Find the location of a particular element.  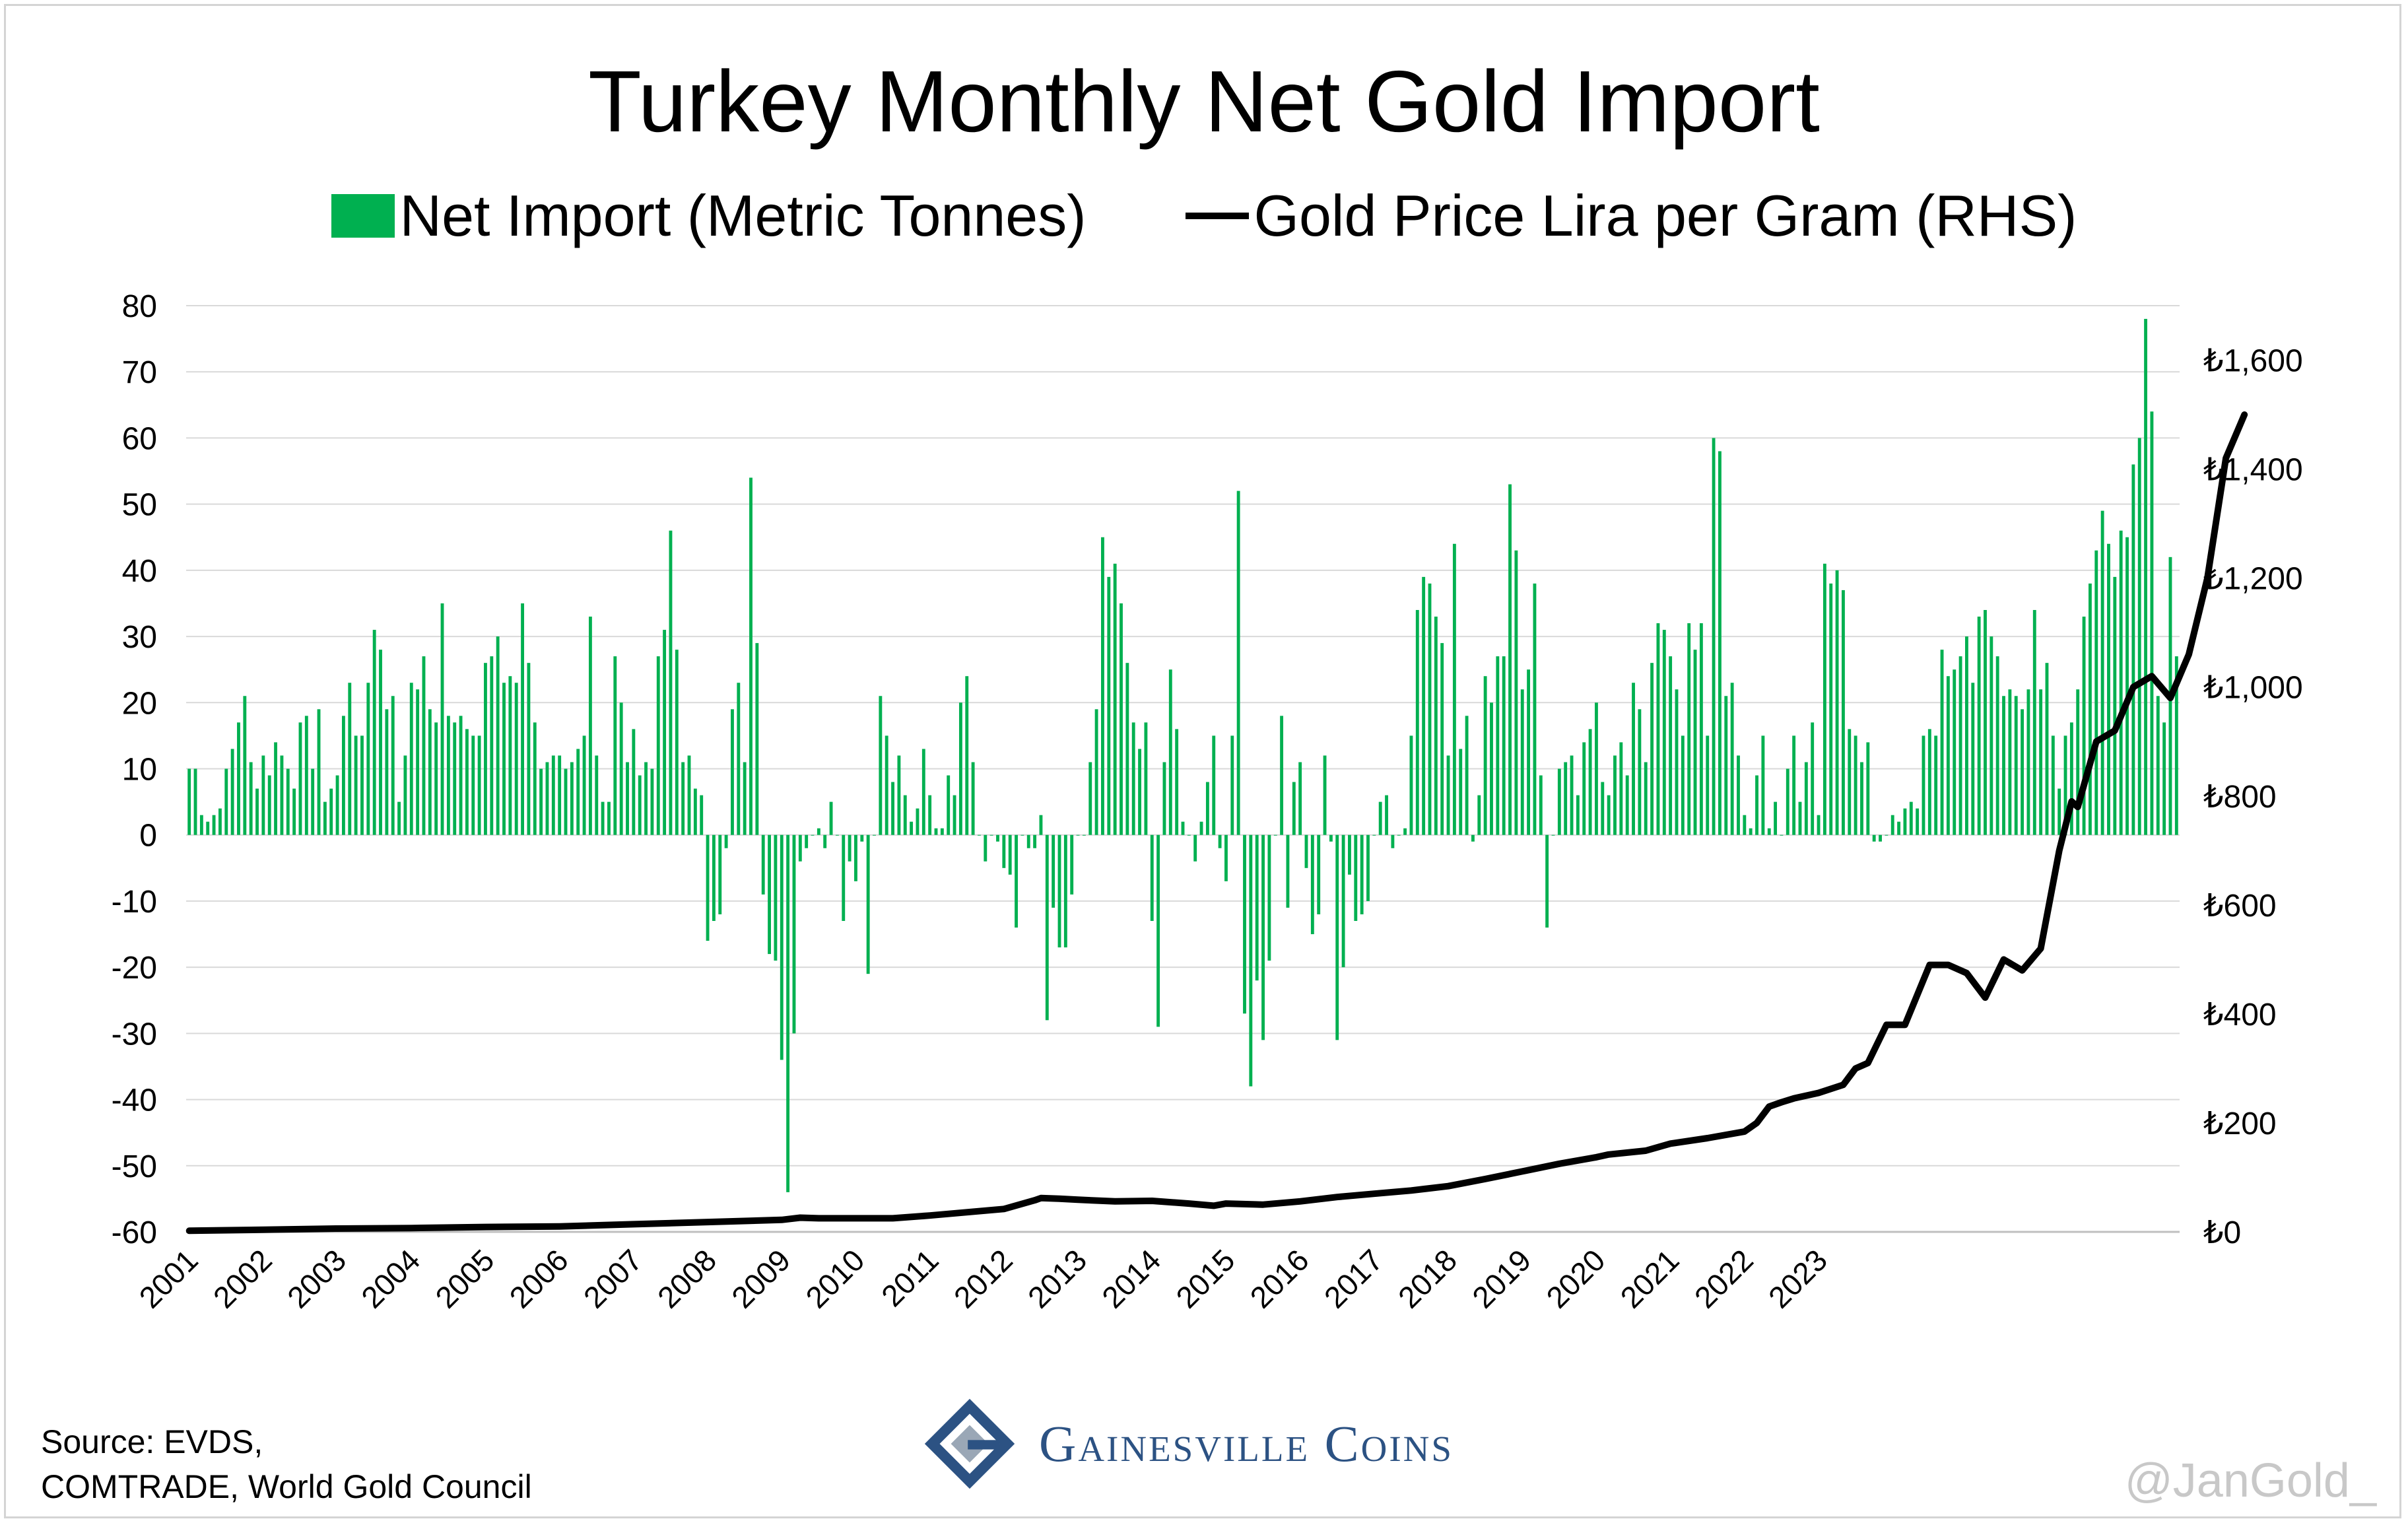

y2-tick-label: ₺800 is located at coordinates (2240, 797).